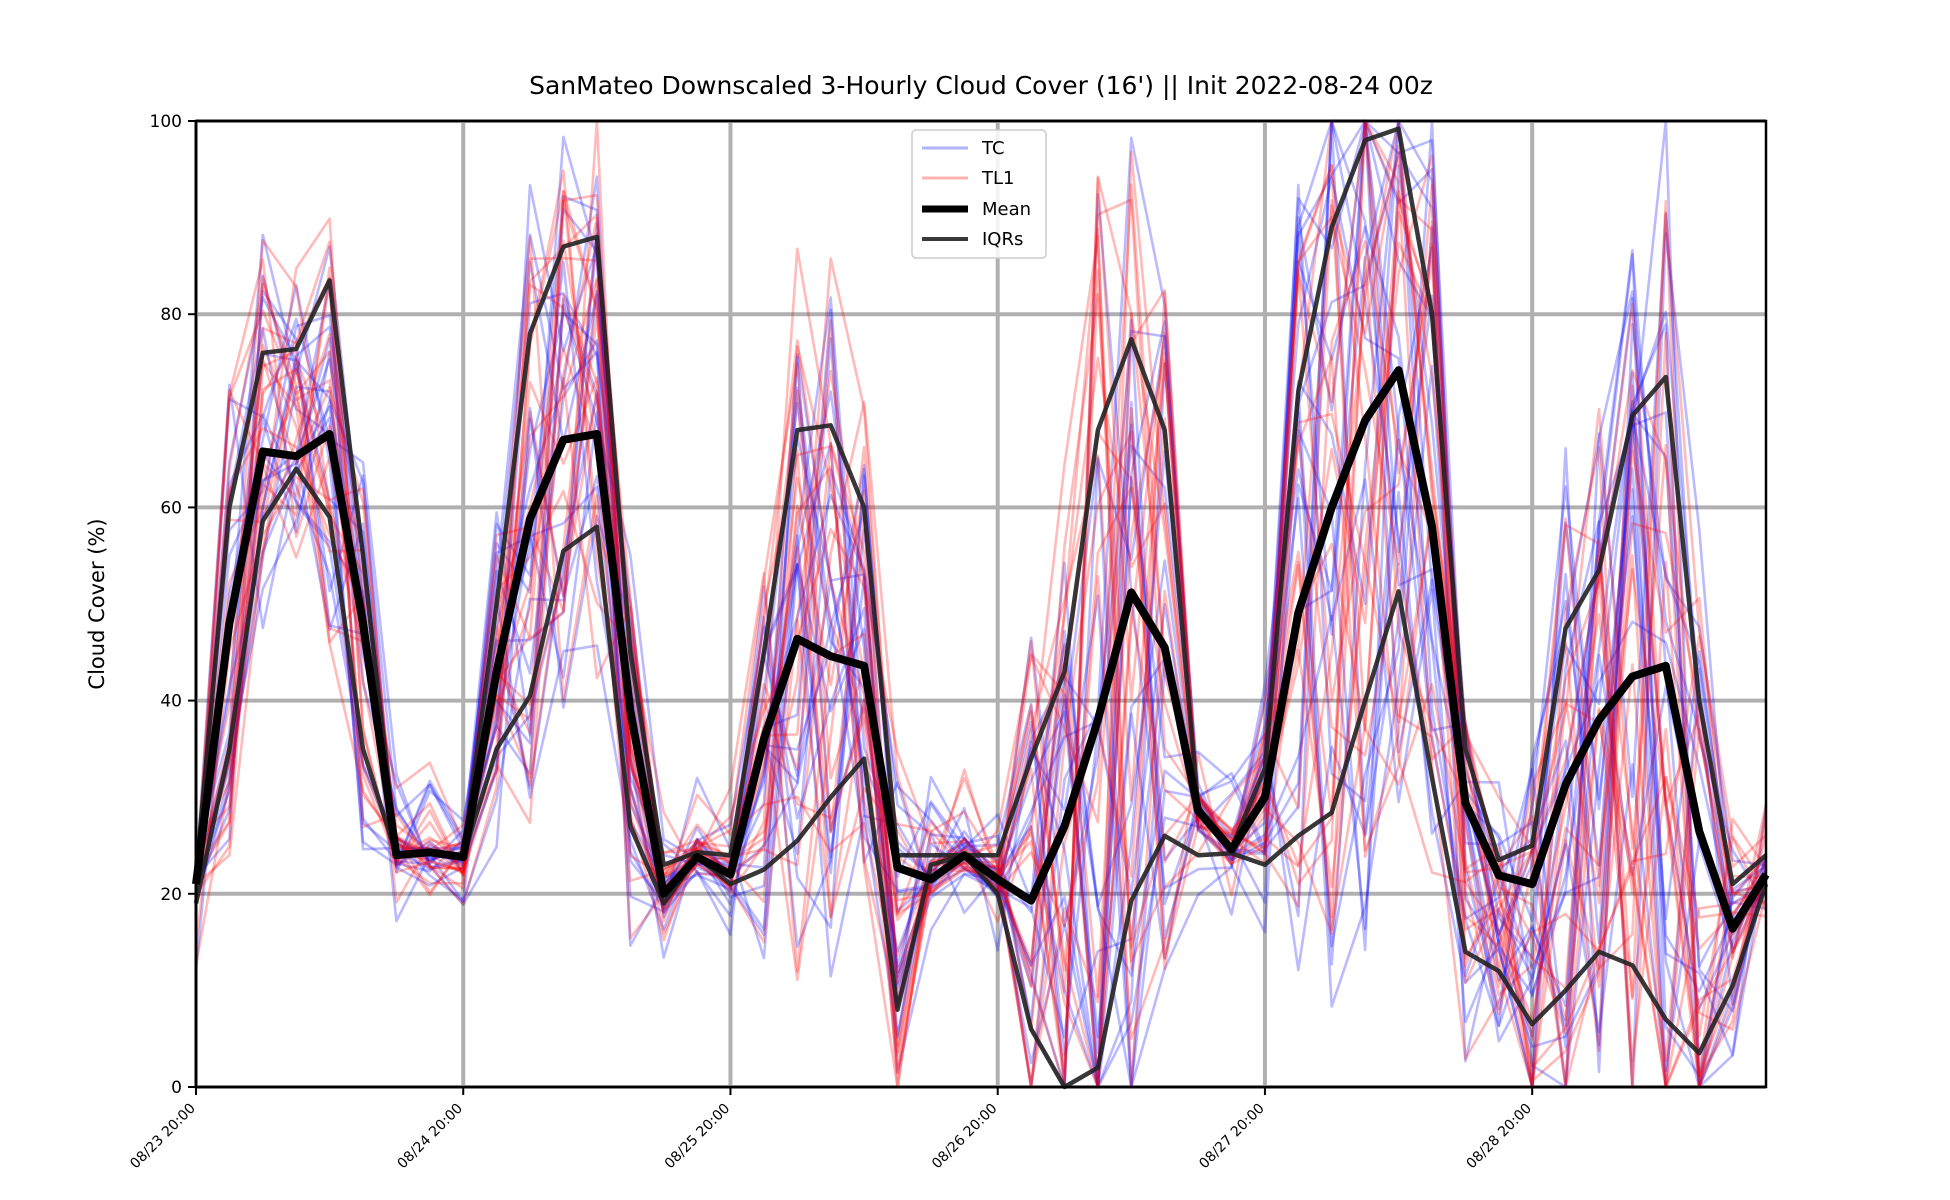  What do you see at coordinates (1006, 209) in the screenshot?
I see `legend-label-mean: Mean` at bounding box center [1006, 209].